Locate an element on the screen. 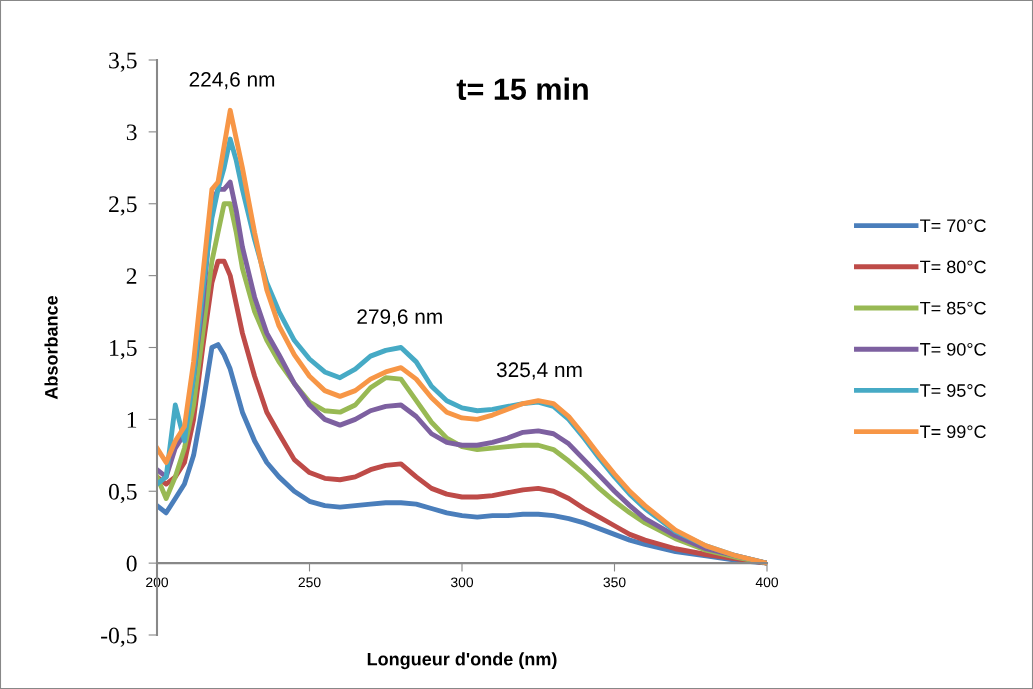 The image size is (1033, 689). y-tick-label: 1,5 is located at coordinates (123, 350).